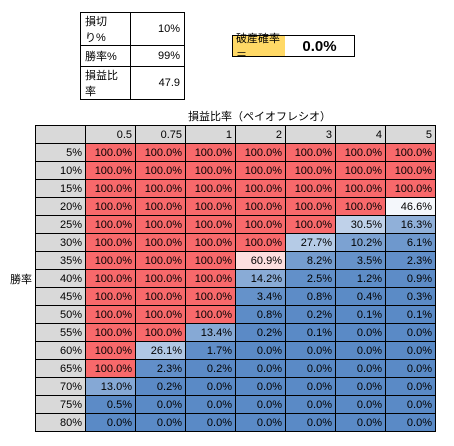  I want to click on ruin-probability-cell: 14.2%, so click(260, 278).